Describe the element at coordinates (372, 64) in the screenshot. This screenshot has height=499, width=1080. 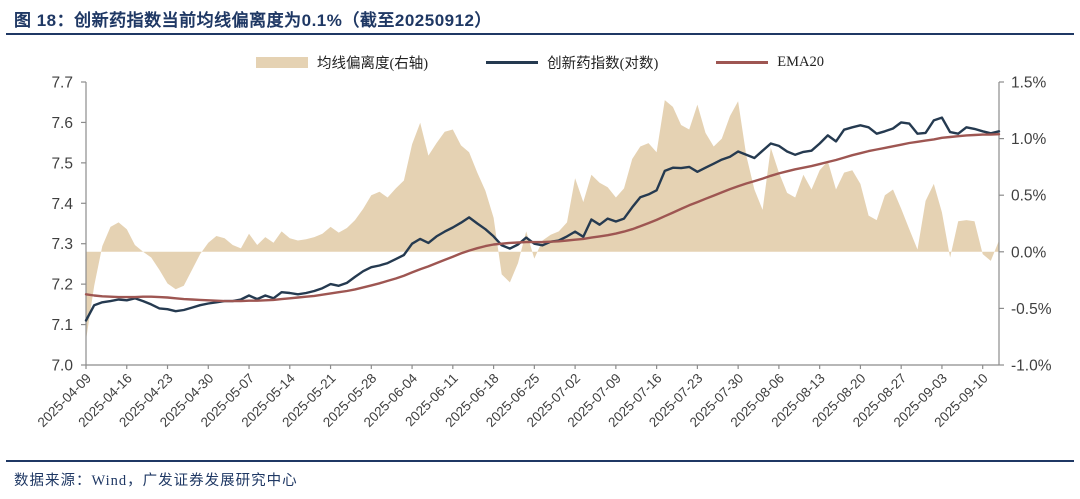
I see `legend-label-deviation: 均线偏离度(右轴)` at that location.